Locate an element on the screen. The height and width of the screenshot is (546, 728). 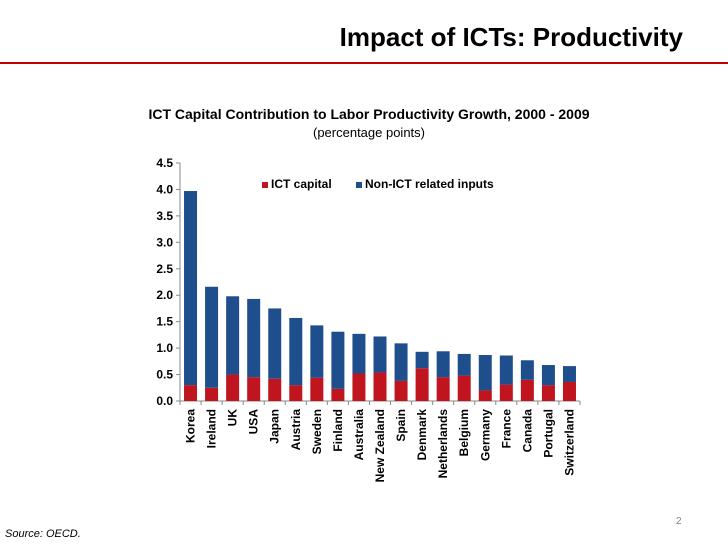
x-category-label: Sweden is located at coordinates (317, 431).